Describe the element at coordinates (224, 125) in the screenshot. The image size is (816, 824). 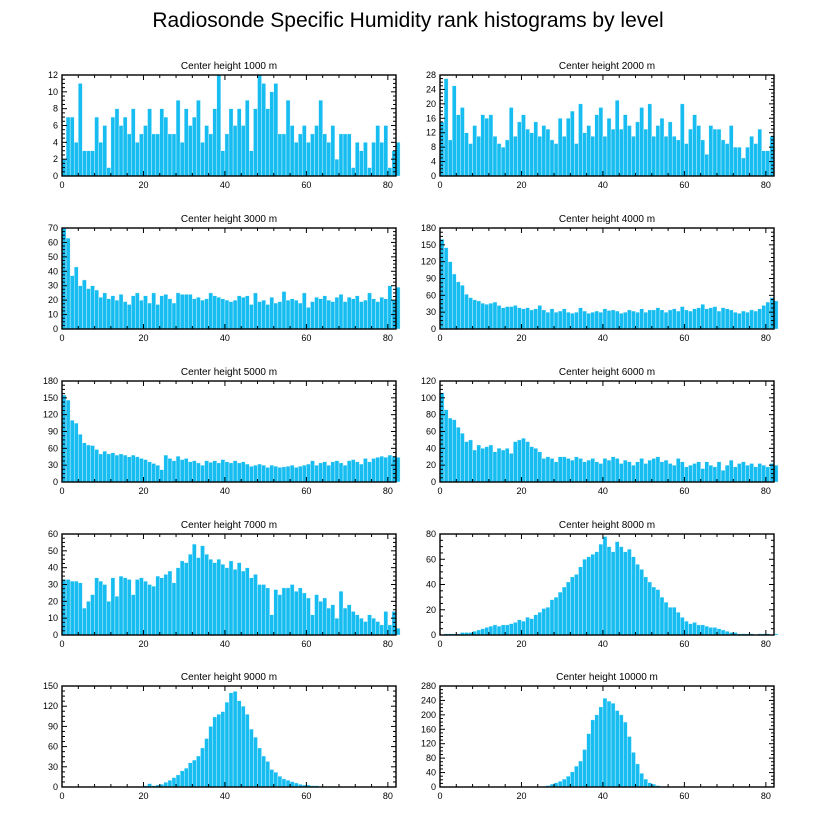
I see `histogram-panel-1: Center height 1000 m 0 20 40 60 80 0 2 4 6 8 10 12` at that location.